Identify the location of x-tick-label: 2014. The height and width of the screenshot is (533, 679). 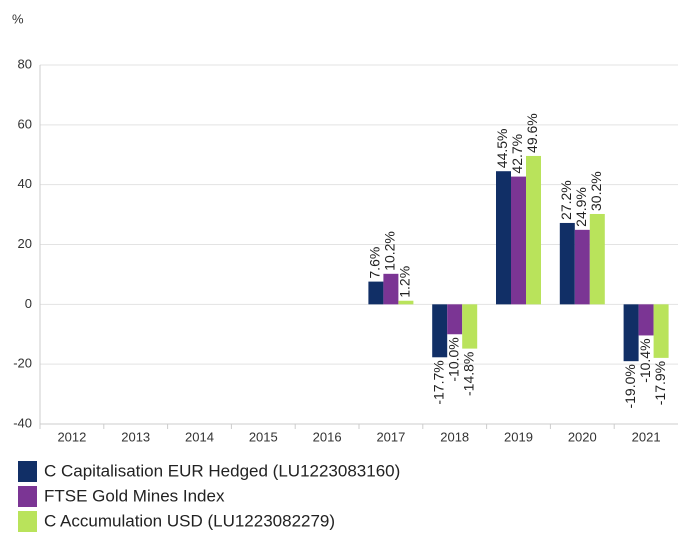
(199, 436).